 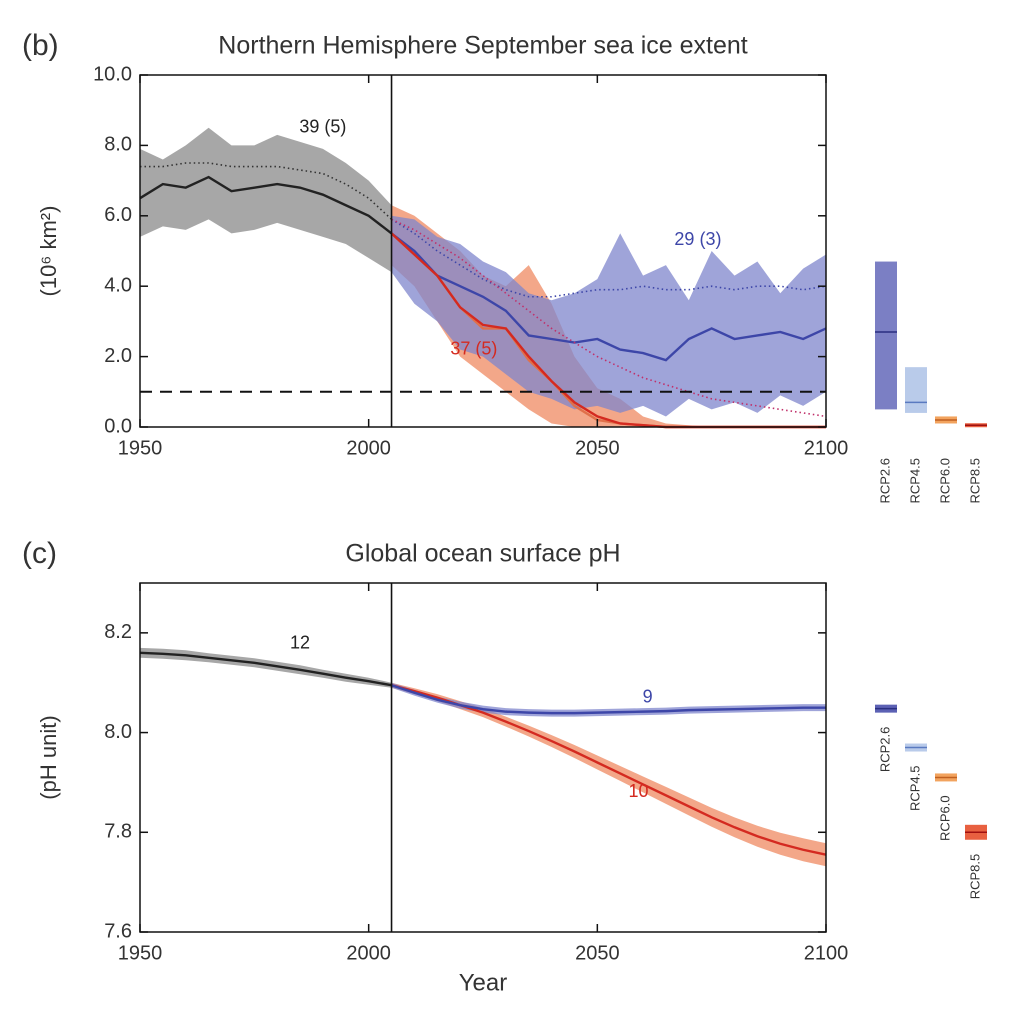 What do you see at coordinates (118, 632) in the screenshot?
I see `y-tick-label: 8.2` at bounding box center [118, 632].